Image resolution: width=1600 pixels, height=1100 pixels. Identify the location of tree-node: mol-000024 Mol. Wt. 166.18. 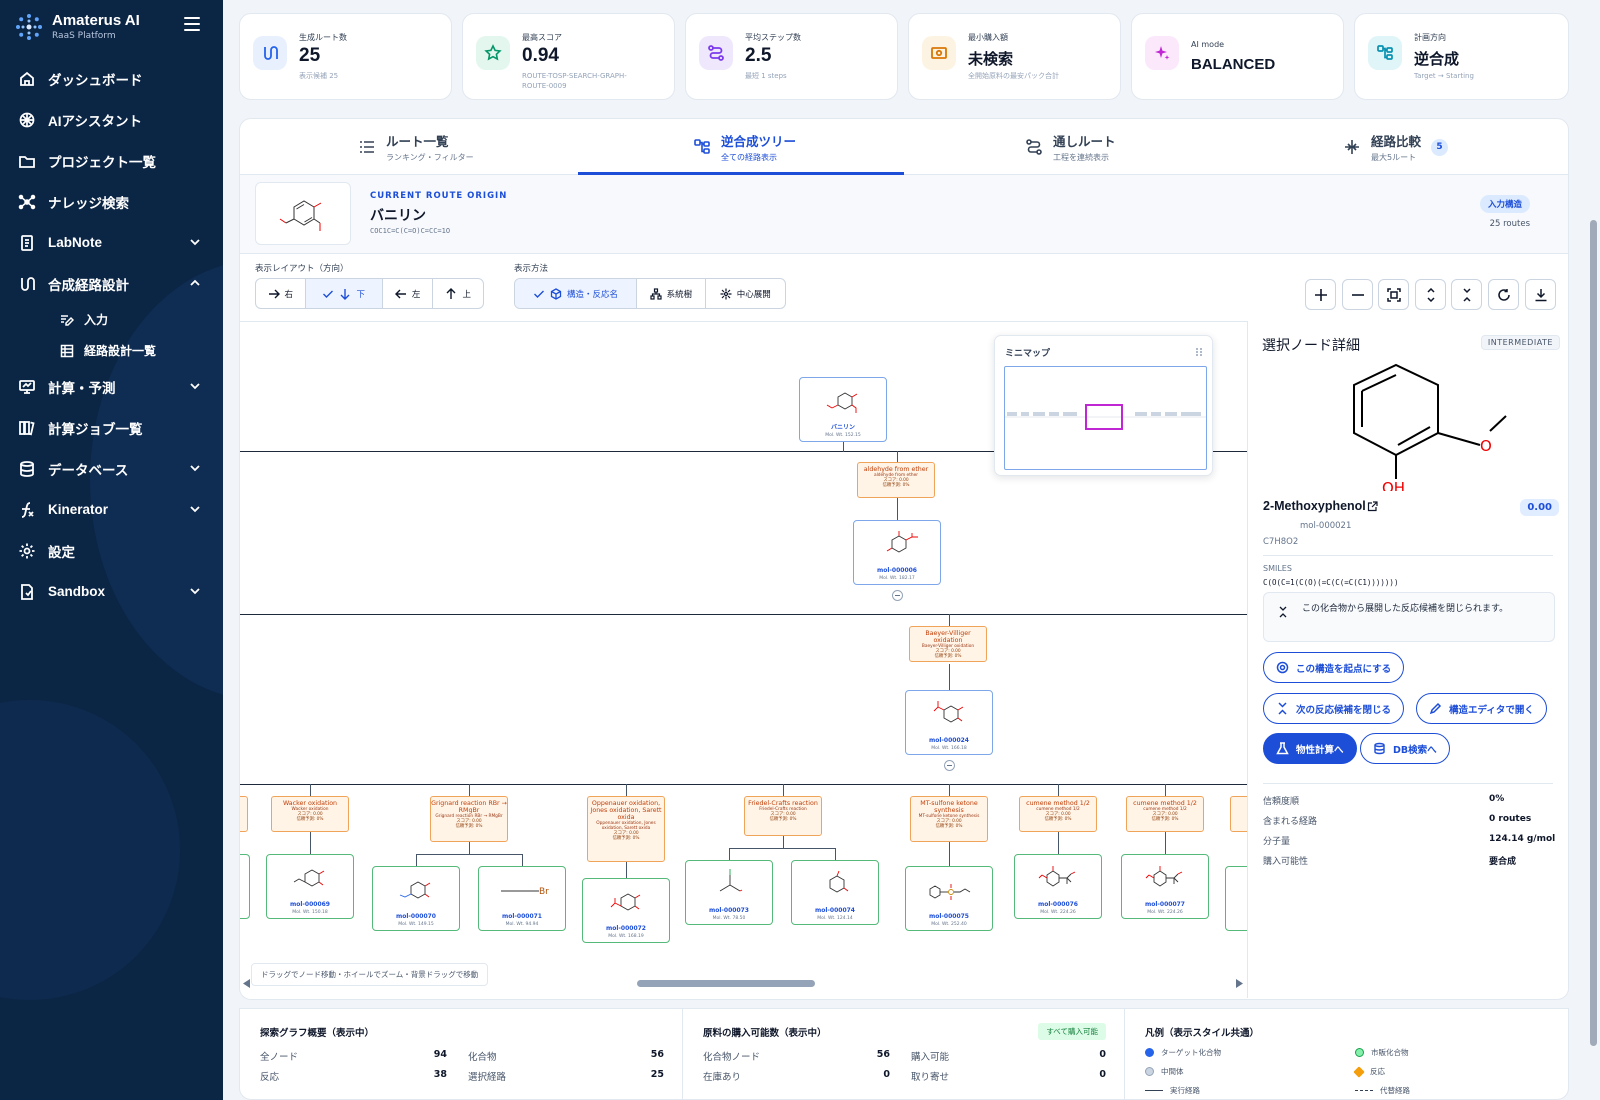
(949, 722).